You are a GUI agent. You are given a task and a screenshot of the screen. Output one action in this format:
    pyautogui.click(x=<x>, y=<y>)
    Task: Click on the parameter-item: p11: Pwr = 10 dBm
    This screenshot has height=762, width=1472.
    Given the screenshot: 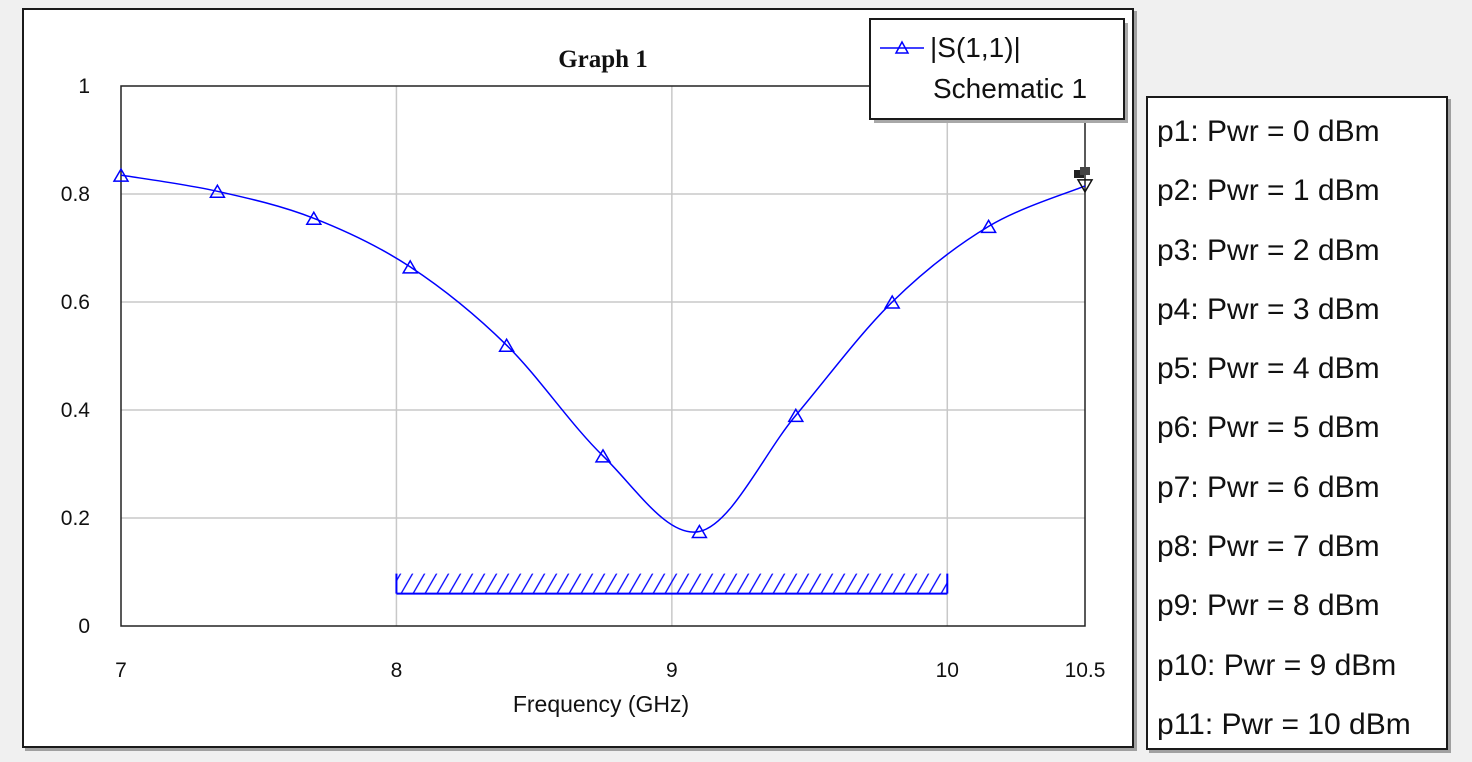 What is the action you would take?
    pyautogui.click(x=1284, y=724)
    